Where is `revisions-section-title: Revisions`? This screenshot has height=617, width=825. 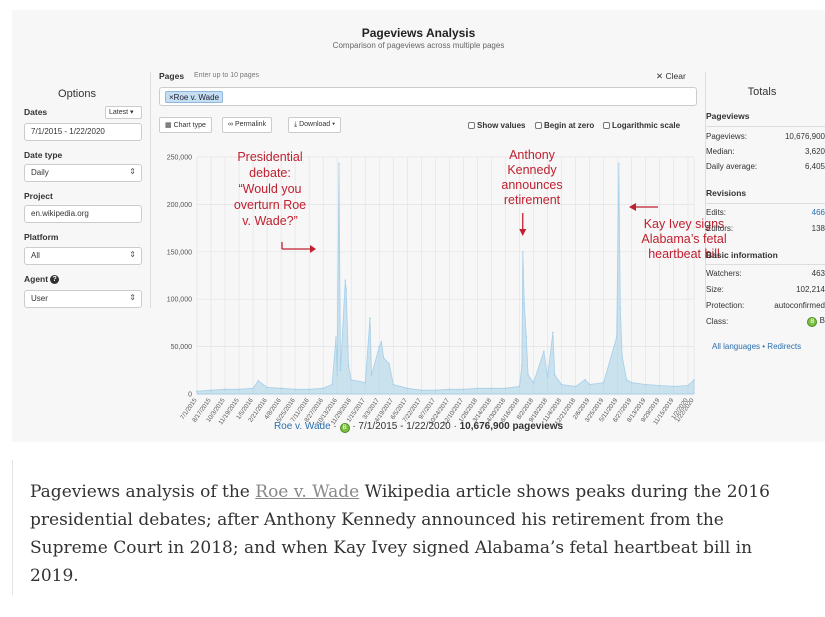
revisions-section-title: Revisions is located at coordinates (726, 193).